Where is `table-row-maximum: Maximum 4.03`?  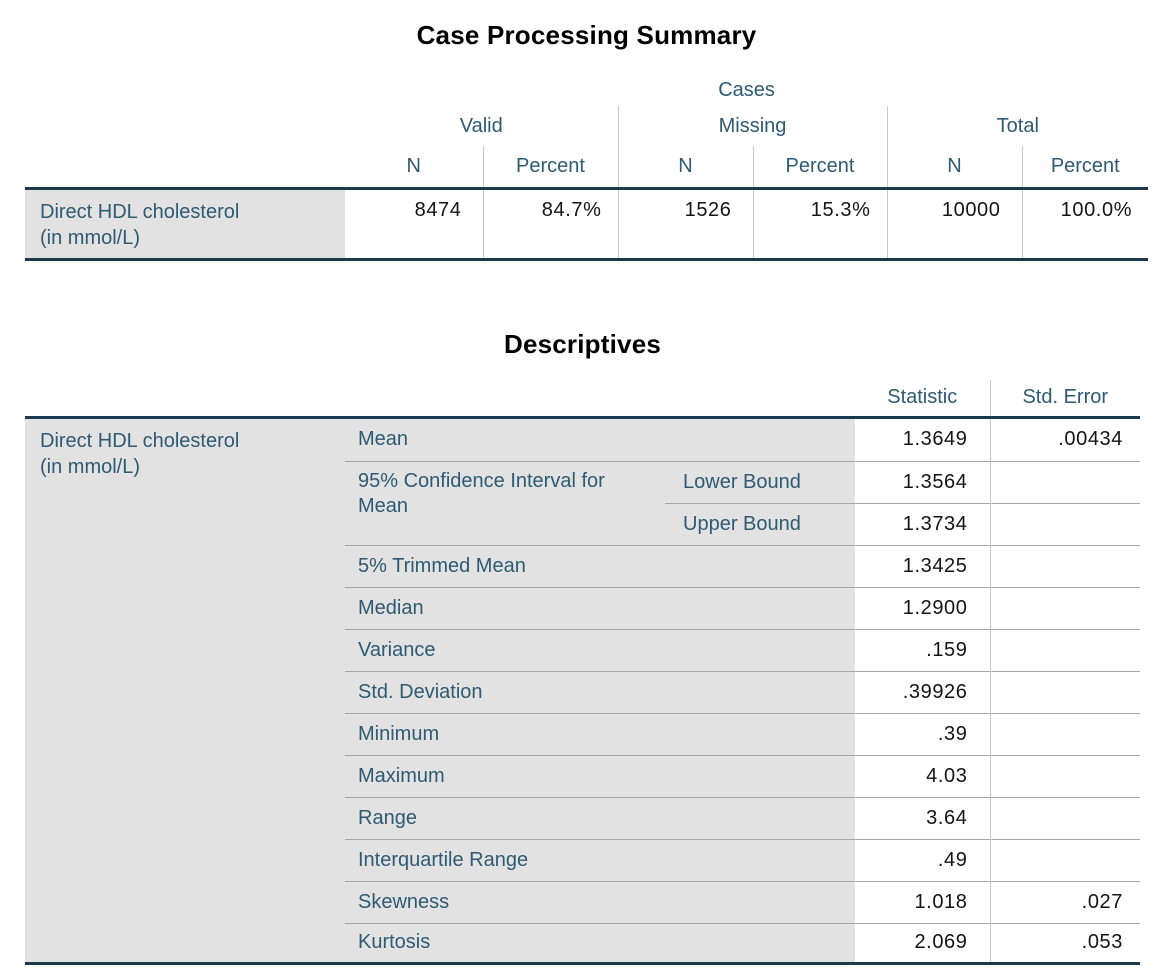
table-row-maximum: Maximum 4.03 is located at coordinates (582, 775).